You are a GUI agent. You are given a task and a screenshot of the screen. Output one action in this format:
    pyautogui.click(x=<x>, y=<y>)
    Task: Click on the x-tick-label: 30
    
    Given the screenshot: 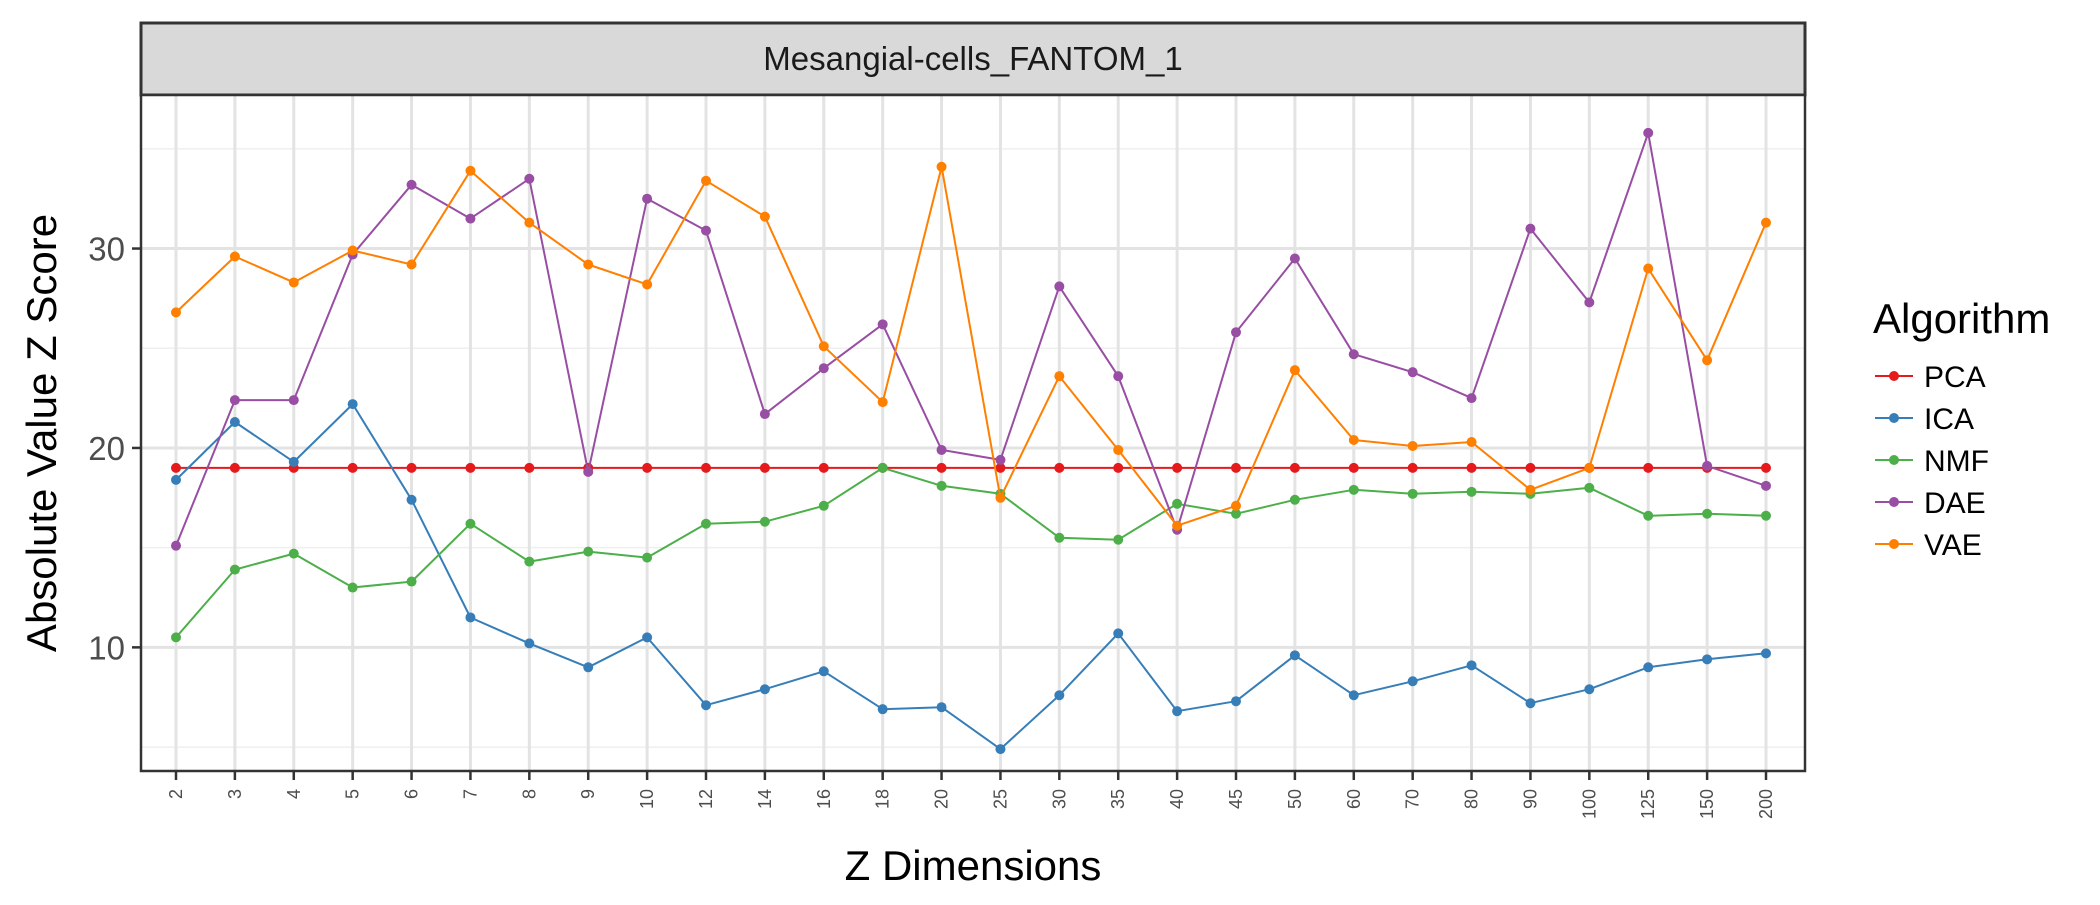 What is the action you would take?
    pyautogui.click(x=1059, y=799)
    